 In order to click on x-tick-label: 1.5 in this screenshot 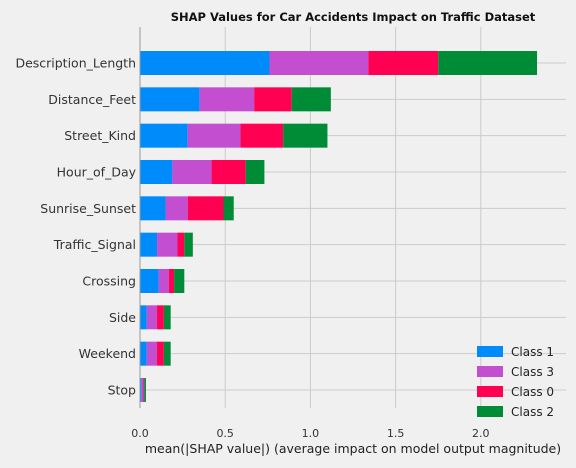, I will do `click(396, 433)`.